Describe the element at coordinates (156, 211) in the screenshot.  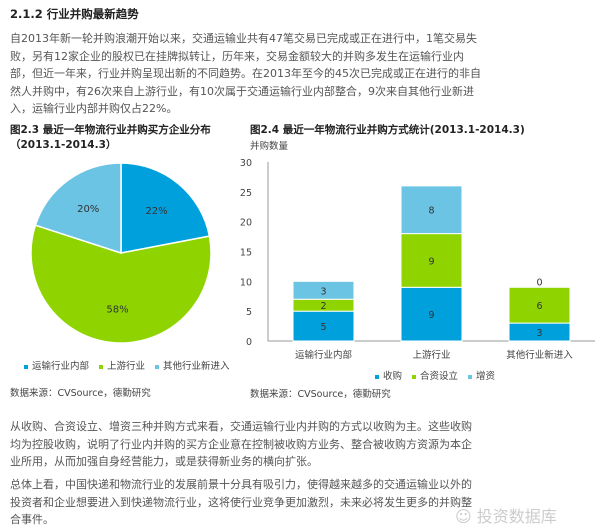
I see `pie-label: 22%` at that location.